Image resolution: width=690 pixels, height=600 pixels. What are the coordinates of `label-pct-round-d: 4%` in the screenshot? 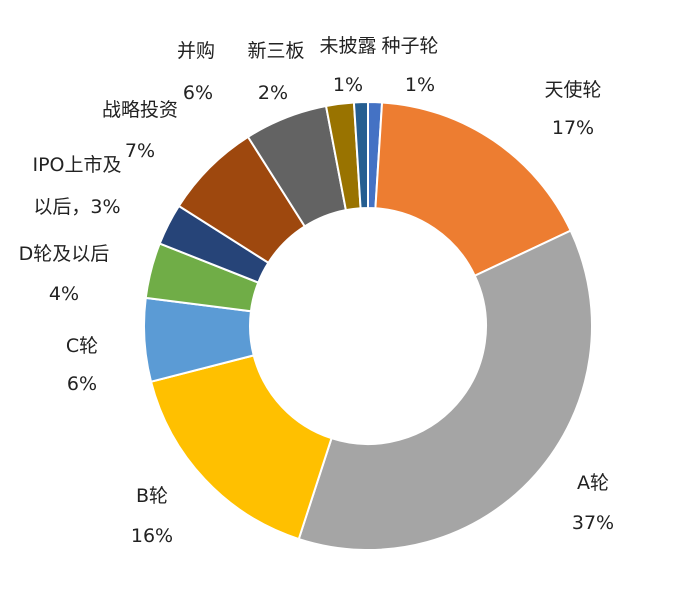 It's located at (64, 294).